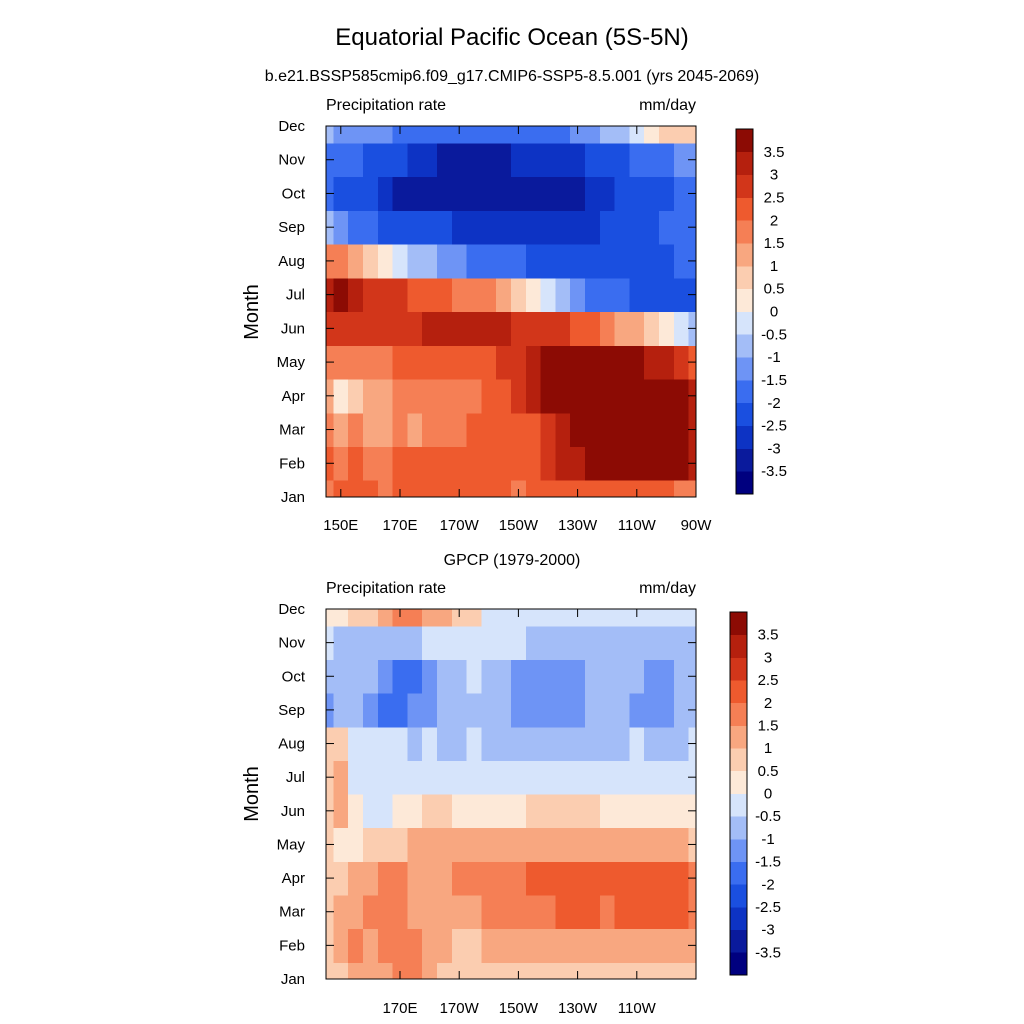  What do you see at coordinates (291, 160) in the screenshot?
I see `y-tick-label: Nov` at bounding box center [291, 160].